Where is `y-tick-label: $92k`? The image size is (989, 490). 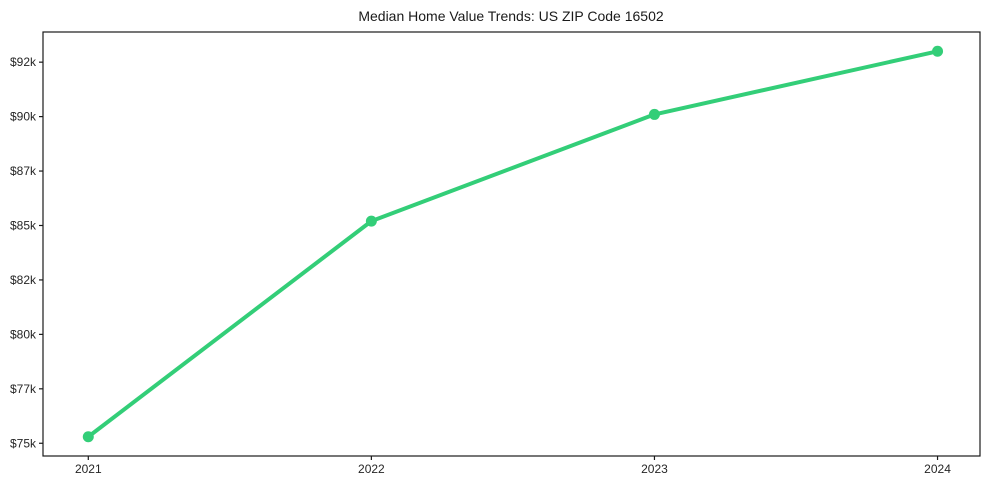 y-tick-label: $92k is located at coordinates (23, 62).